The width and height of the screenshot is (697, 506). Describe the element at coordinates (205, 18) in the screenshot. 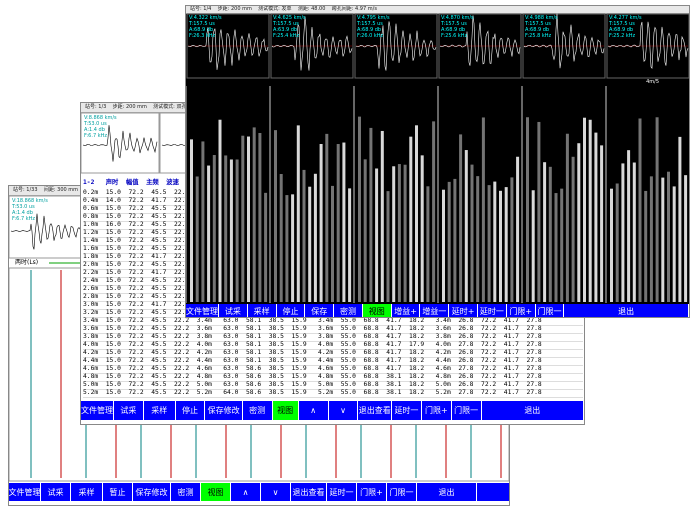

I see `info-line: V:4.322 km/s` at that location.